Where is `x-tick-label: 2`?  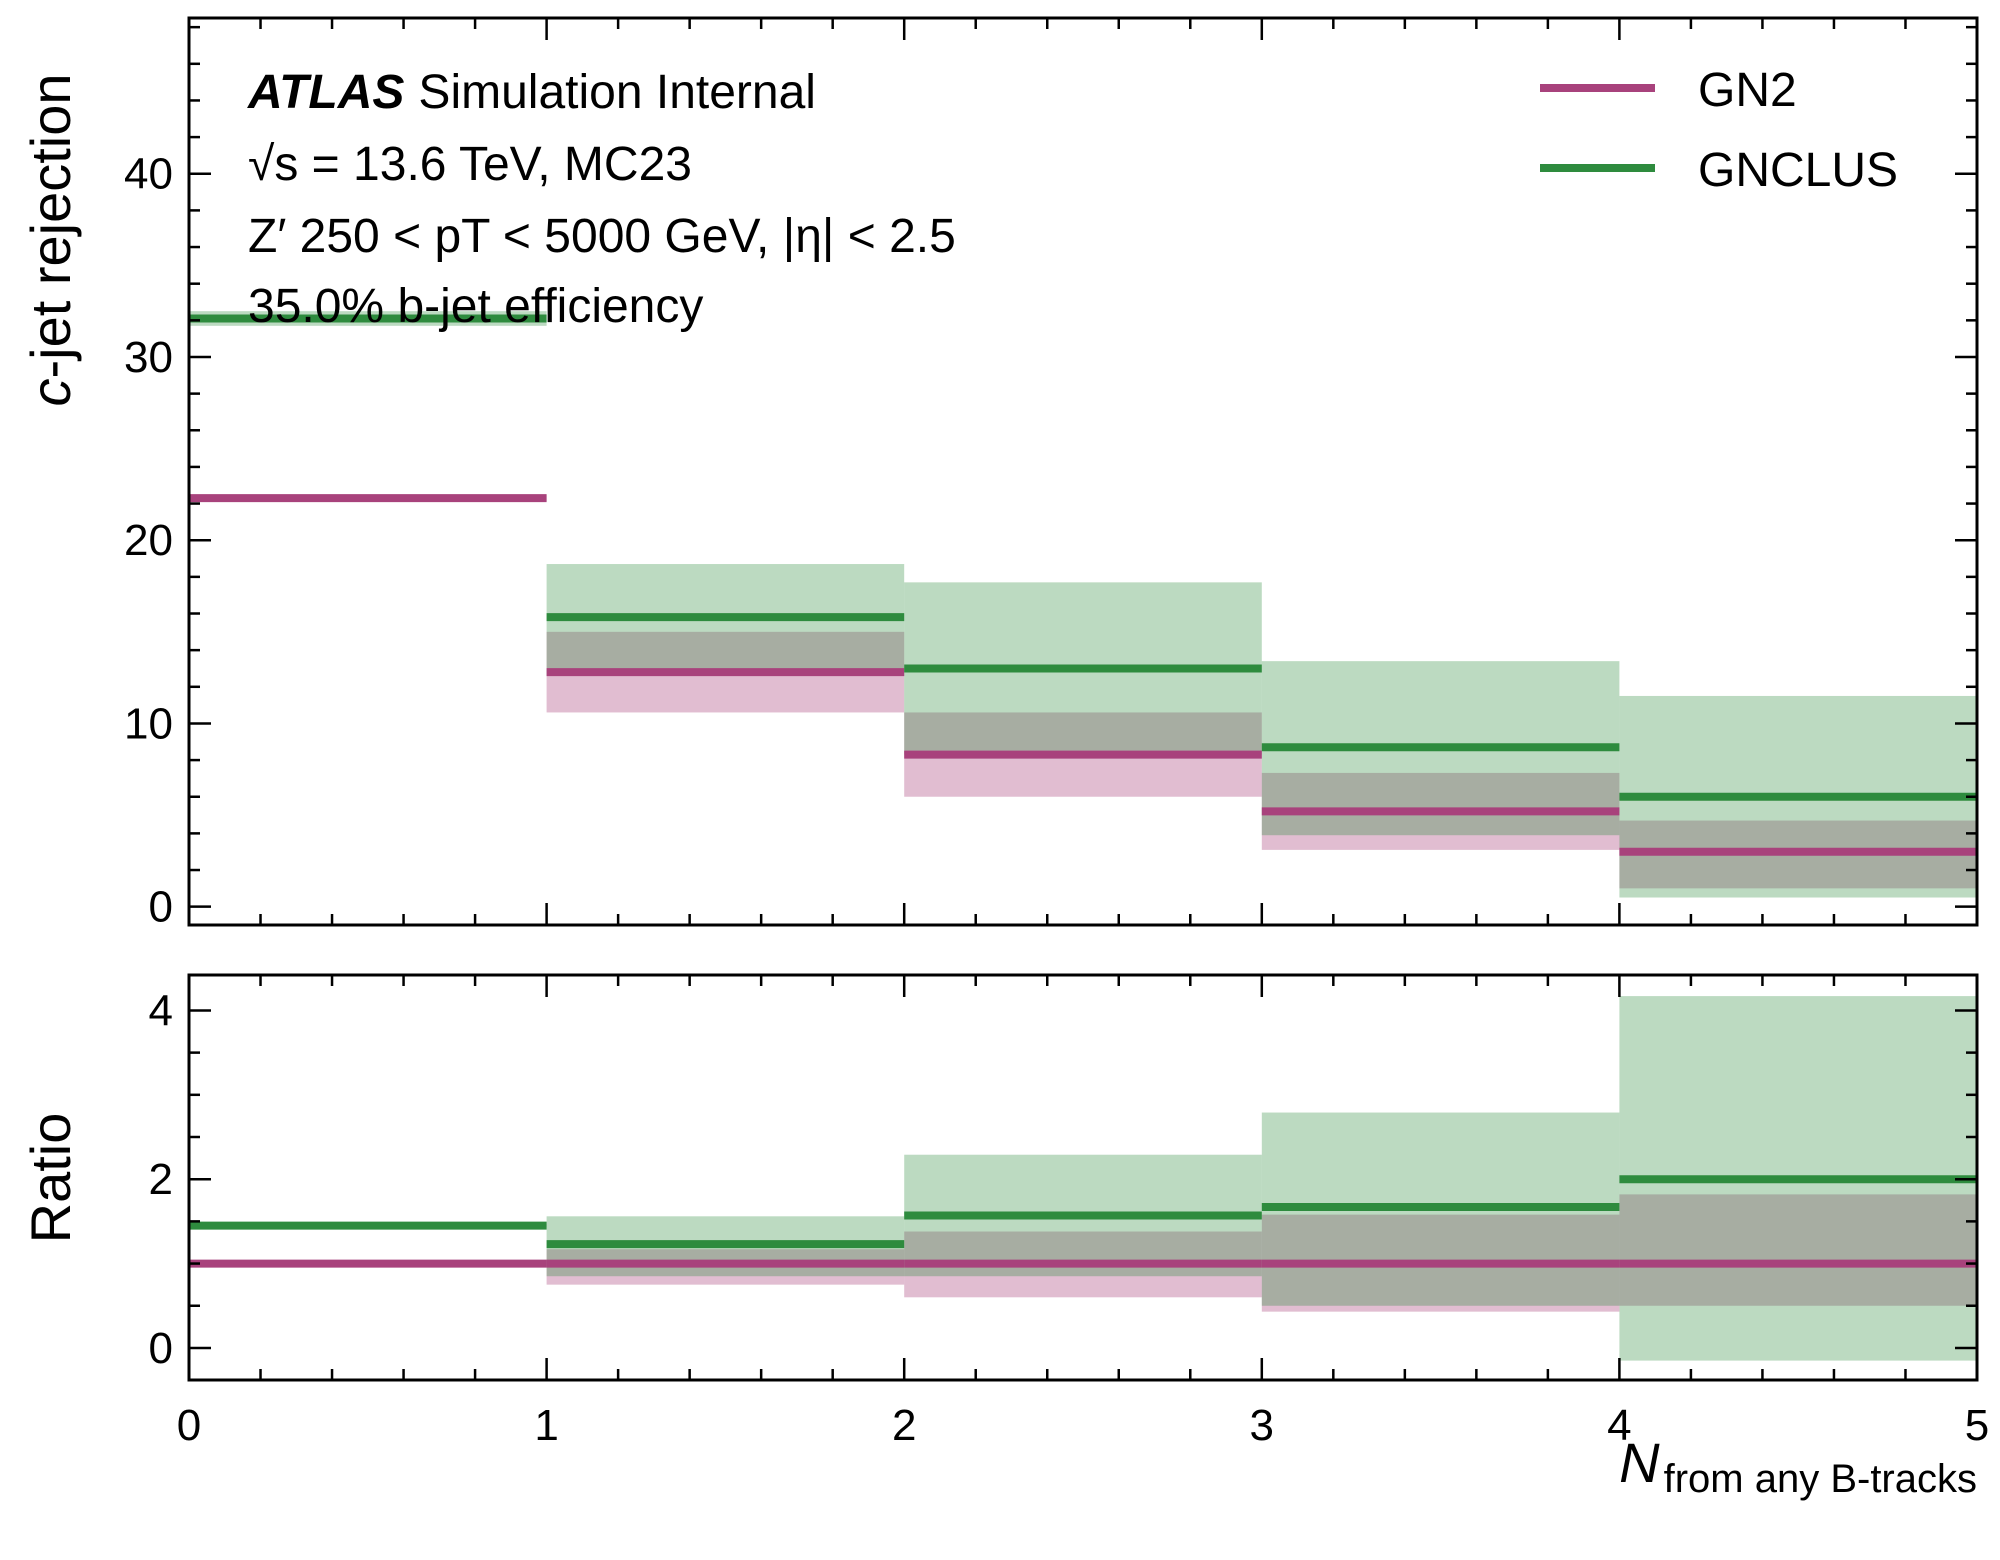 x-tick-label: 2 is located at coordinates (904, 1425).